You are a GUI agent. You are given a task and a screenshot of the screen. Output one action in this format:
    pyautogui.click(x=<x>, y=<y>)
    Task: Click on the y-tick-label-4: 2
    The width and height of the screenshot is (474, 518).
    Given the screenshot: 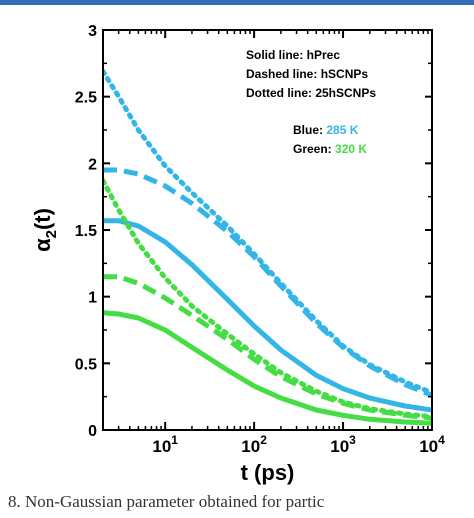 What is the action you would take?
    pyautogui.click(x=92, y=164)
    